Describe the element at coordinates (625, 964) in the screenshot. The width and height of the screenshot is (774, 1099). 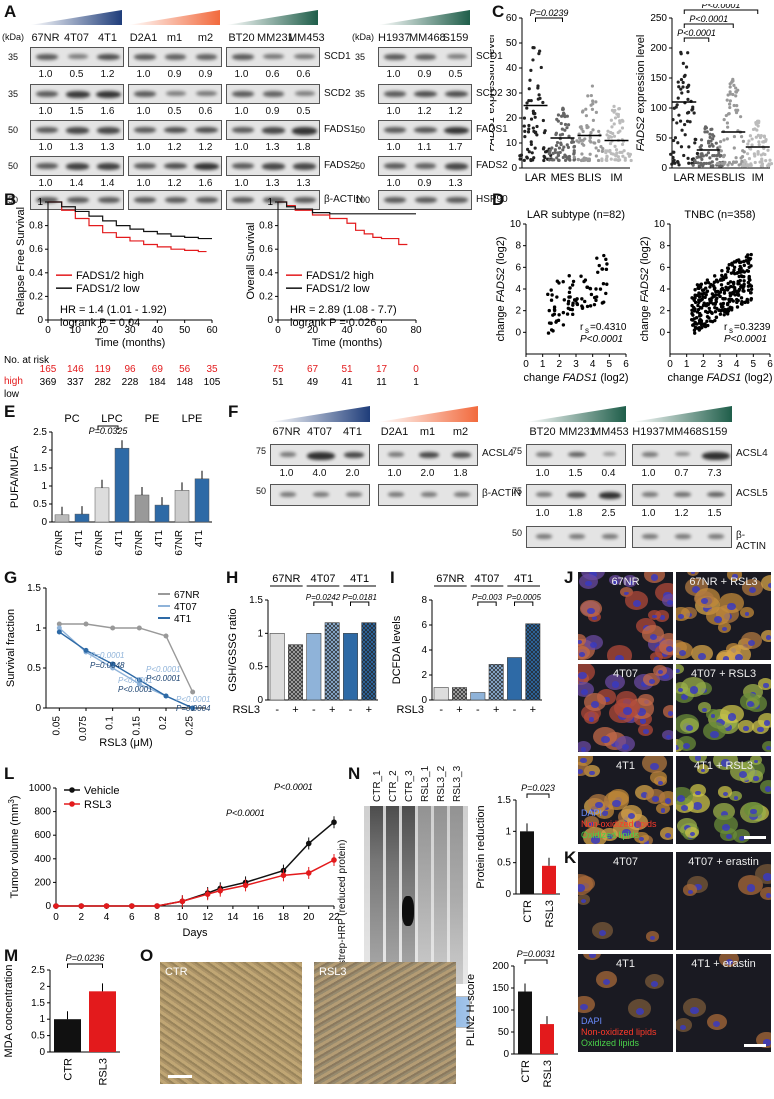
I see `micrograph-label: 4T1` at that location.